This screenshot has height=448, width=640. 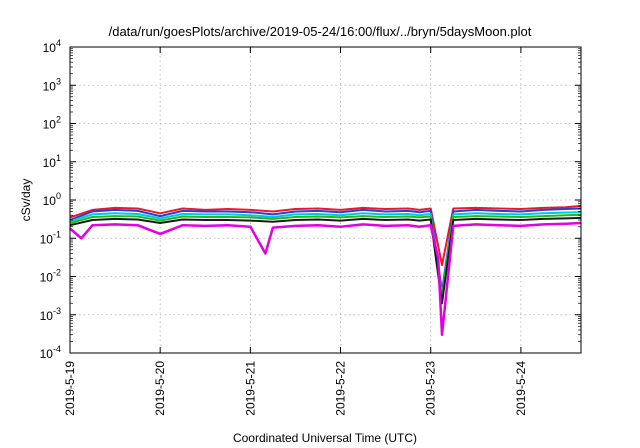 I want to click on y-tick-label: 10², so click(x=52, y=123).